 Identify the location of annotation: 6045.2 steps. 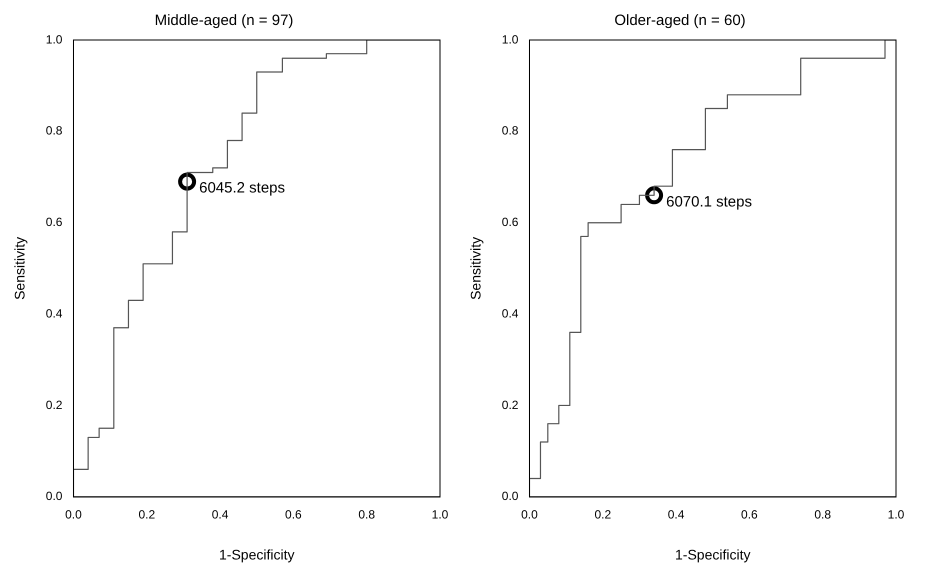
(242, 188).